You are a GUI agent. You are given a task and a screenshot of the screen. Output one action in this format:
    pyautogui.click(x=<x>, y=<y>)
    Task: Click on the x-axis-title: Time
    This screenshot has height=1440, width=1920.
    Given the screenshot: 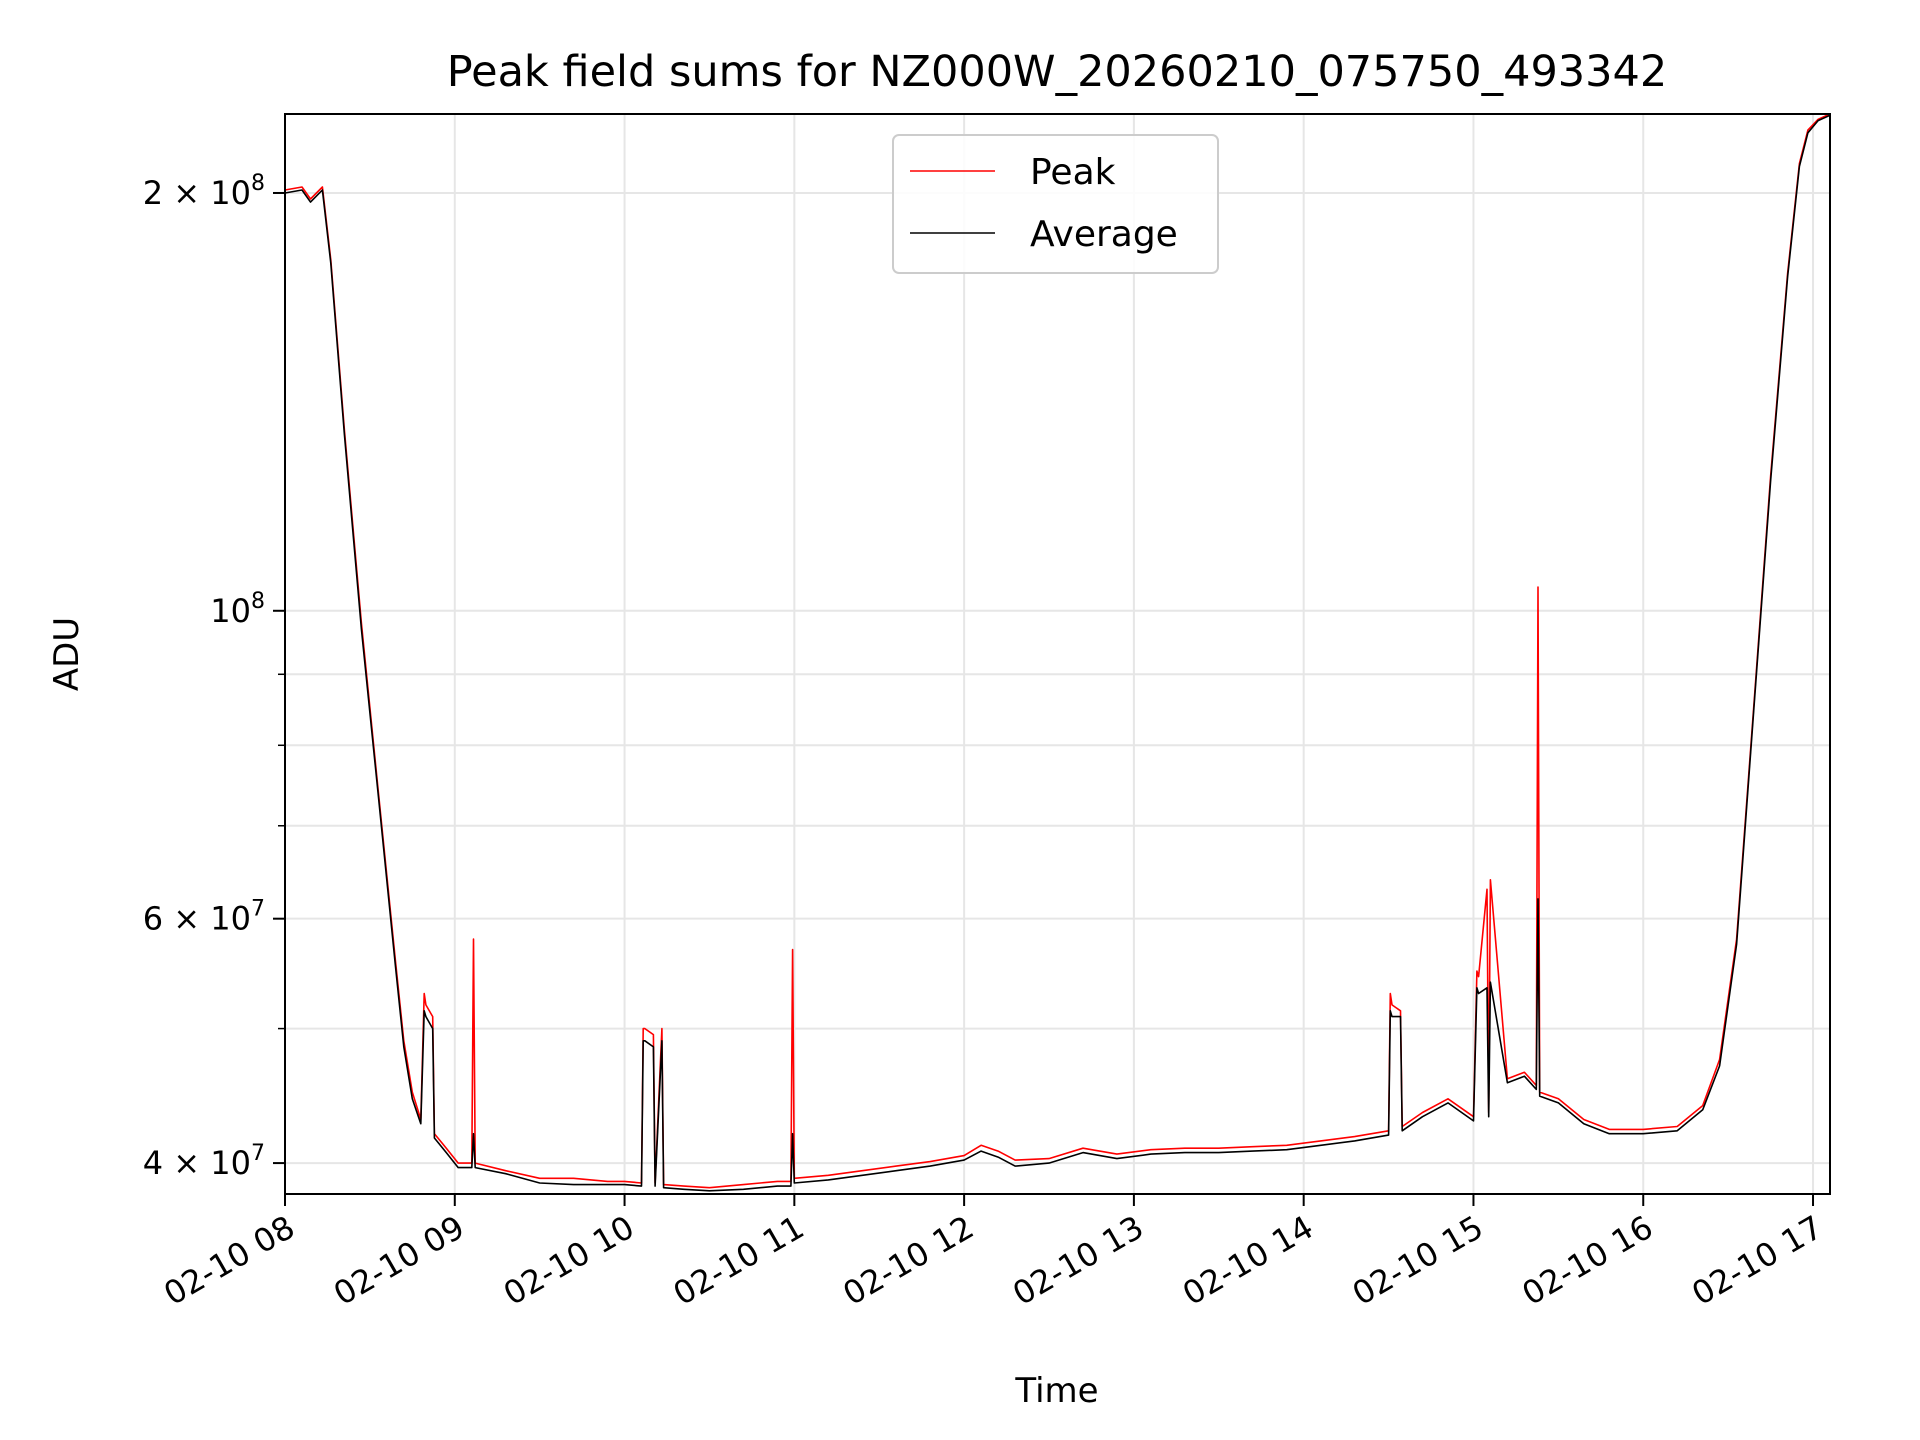 What is the action you would take?
    pyautogui.click(x=1056, y=1391)
    